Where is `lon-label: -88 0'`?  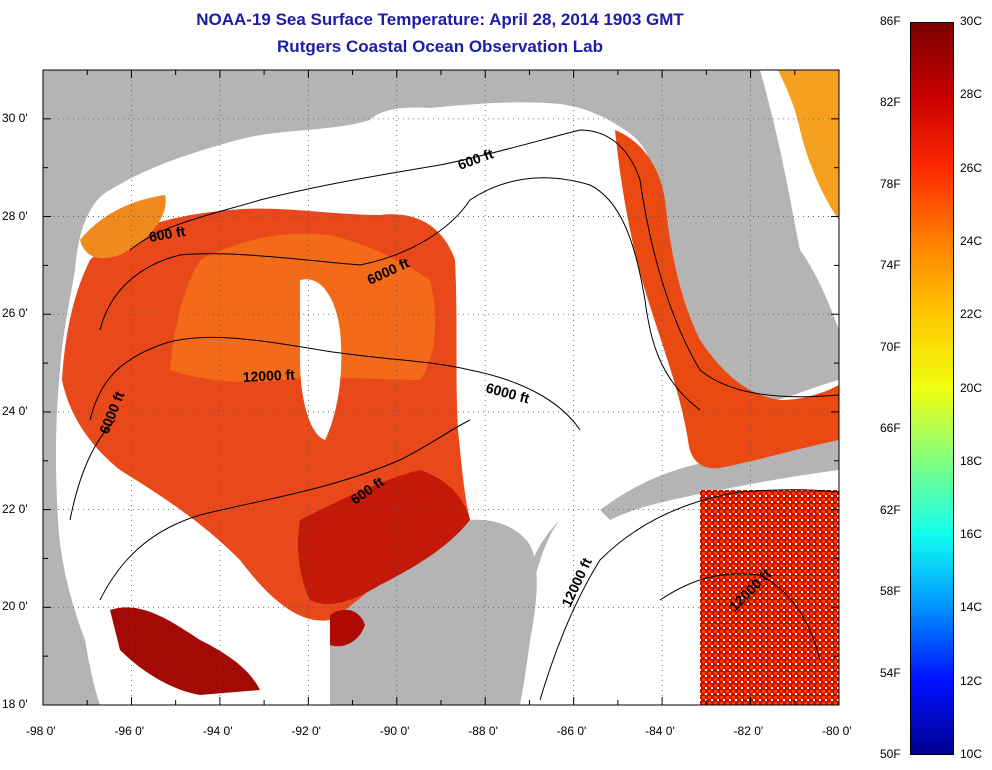
lon-label: -88 0' is located at coordinates (483, 731).